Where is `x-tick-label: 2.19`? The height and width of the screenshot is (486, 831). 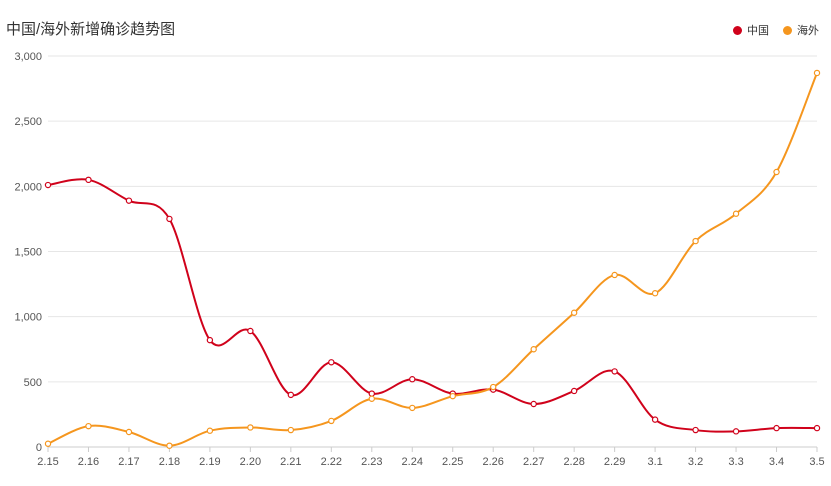
x-tick-label: 2.19 is located at coordinates (209, 462).